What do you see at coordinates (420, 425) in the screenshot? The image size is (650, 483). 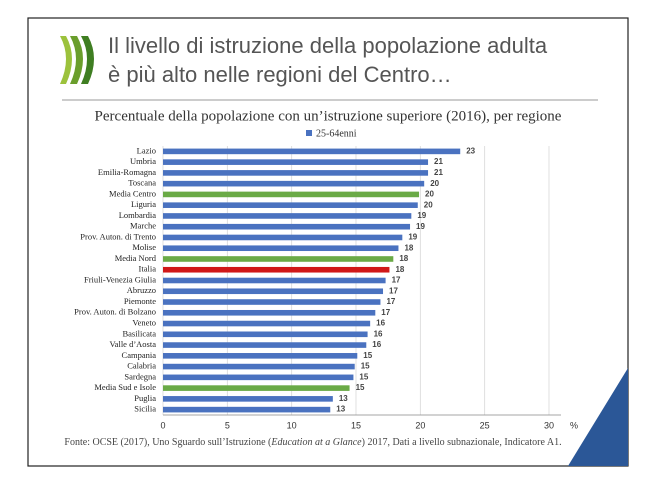 I see `x-tick-label: 20` at bounding box center [420, 425].